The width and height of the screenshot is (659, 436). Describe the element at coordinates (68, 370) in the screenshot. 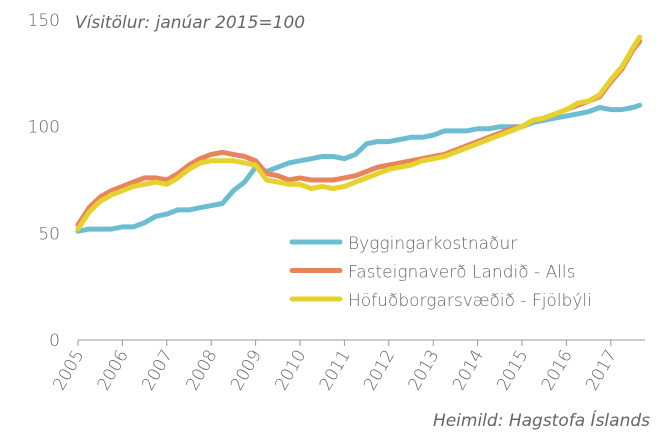

I see `x-tick-label: 2005` at that location.